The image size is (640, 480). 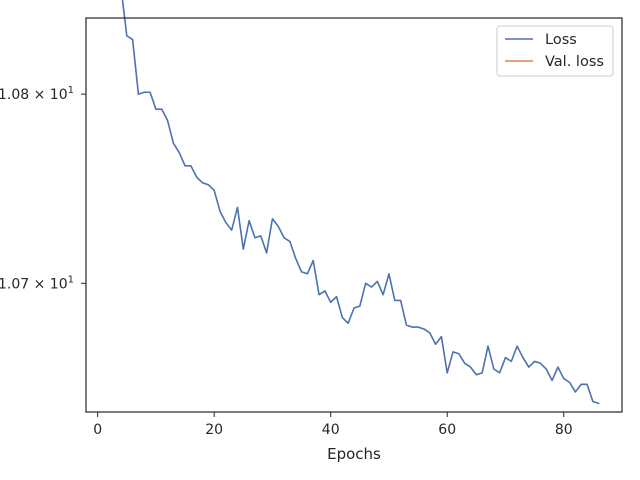 I want to click on x-tick-label: 20, so click(x=214, y=430).